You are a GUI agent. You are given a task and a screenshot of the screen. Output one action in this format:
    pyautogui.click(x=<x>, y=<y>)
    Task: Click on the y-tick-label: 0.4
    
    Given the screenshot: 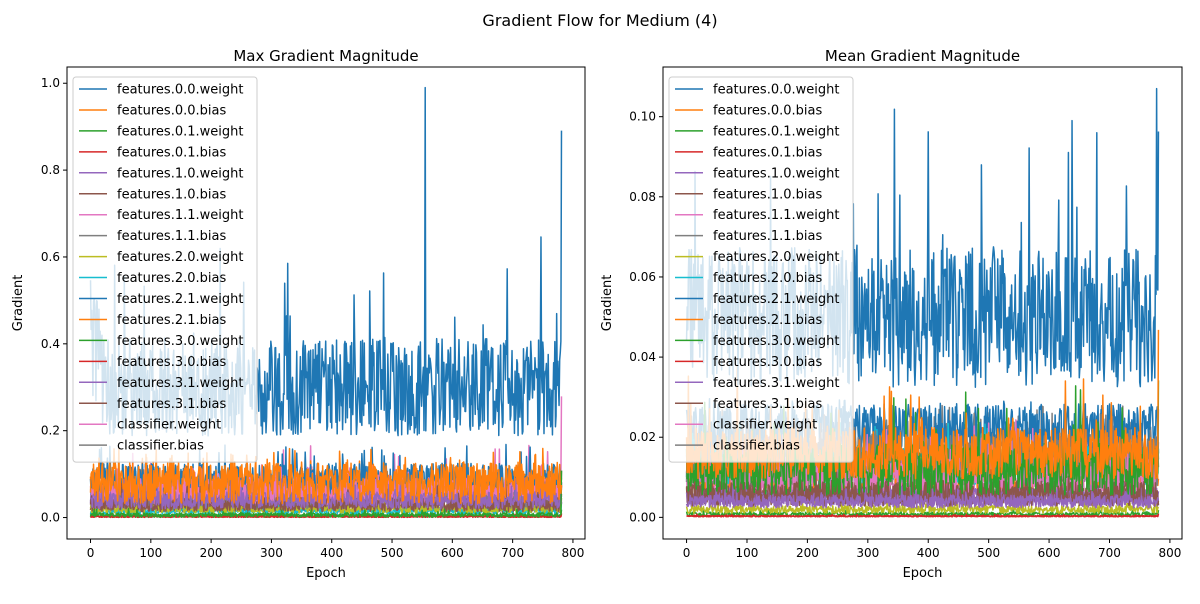 What is the action you would take?
    pyautogui.click(x=50, y=344)
    